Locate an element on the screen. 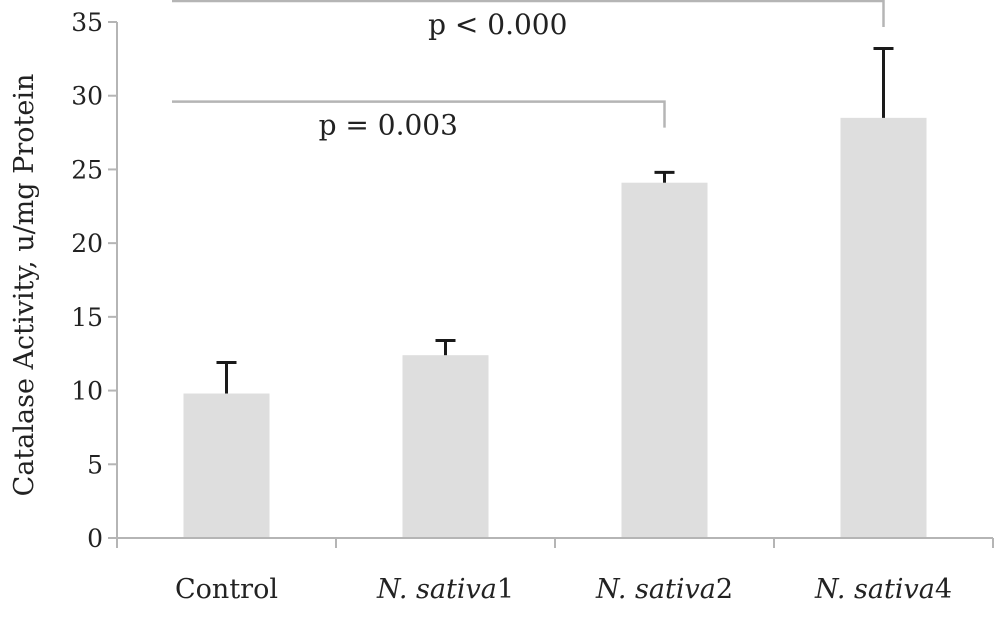 This screenshot has width=1000, height=623. y-tick-label: 10 is located at coordinates (87, 391).